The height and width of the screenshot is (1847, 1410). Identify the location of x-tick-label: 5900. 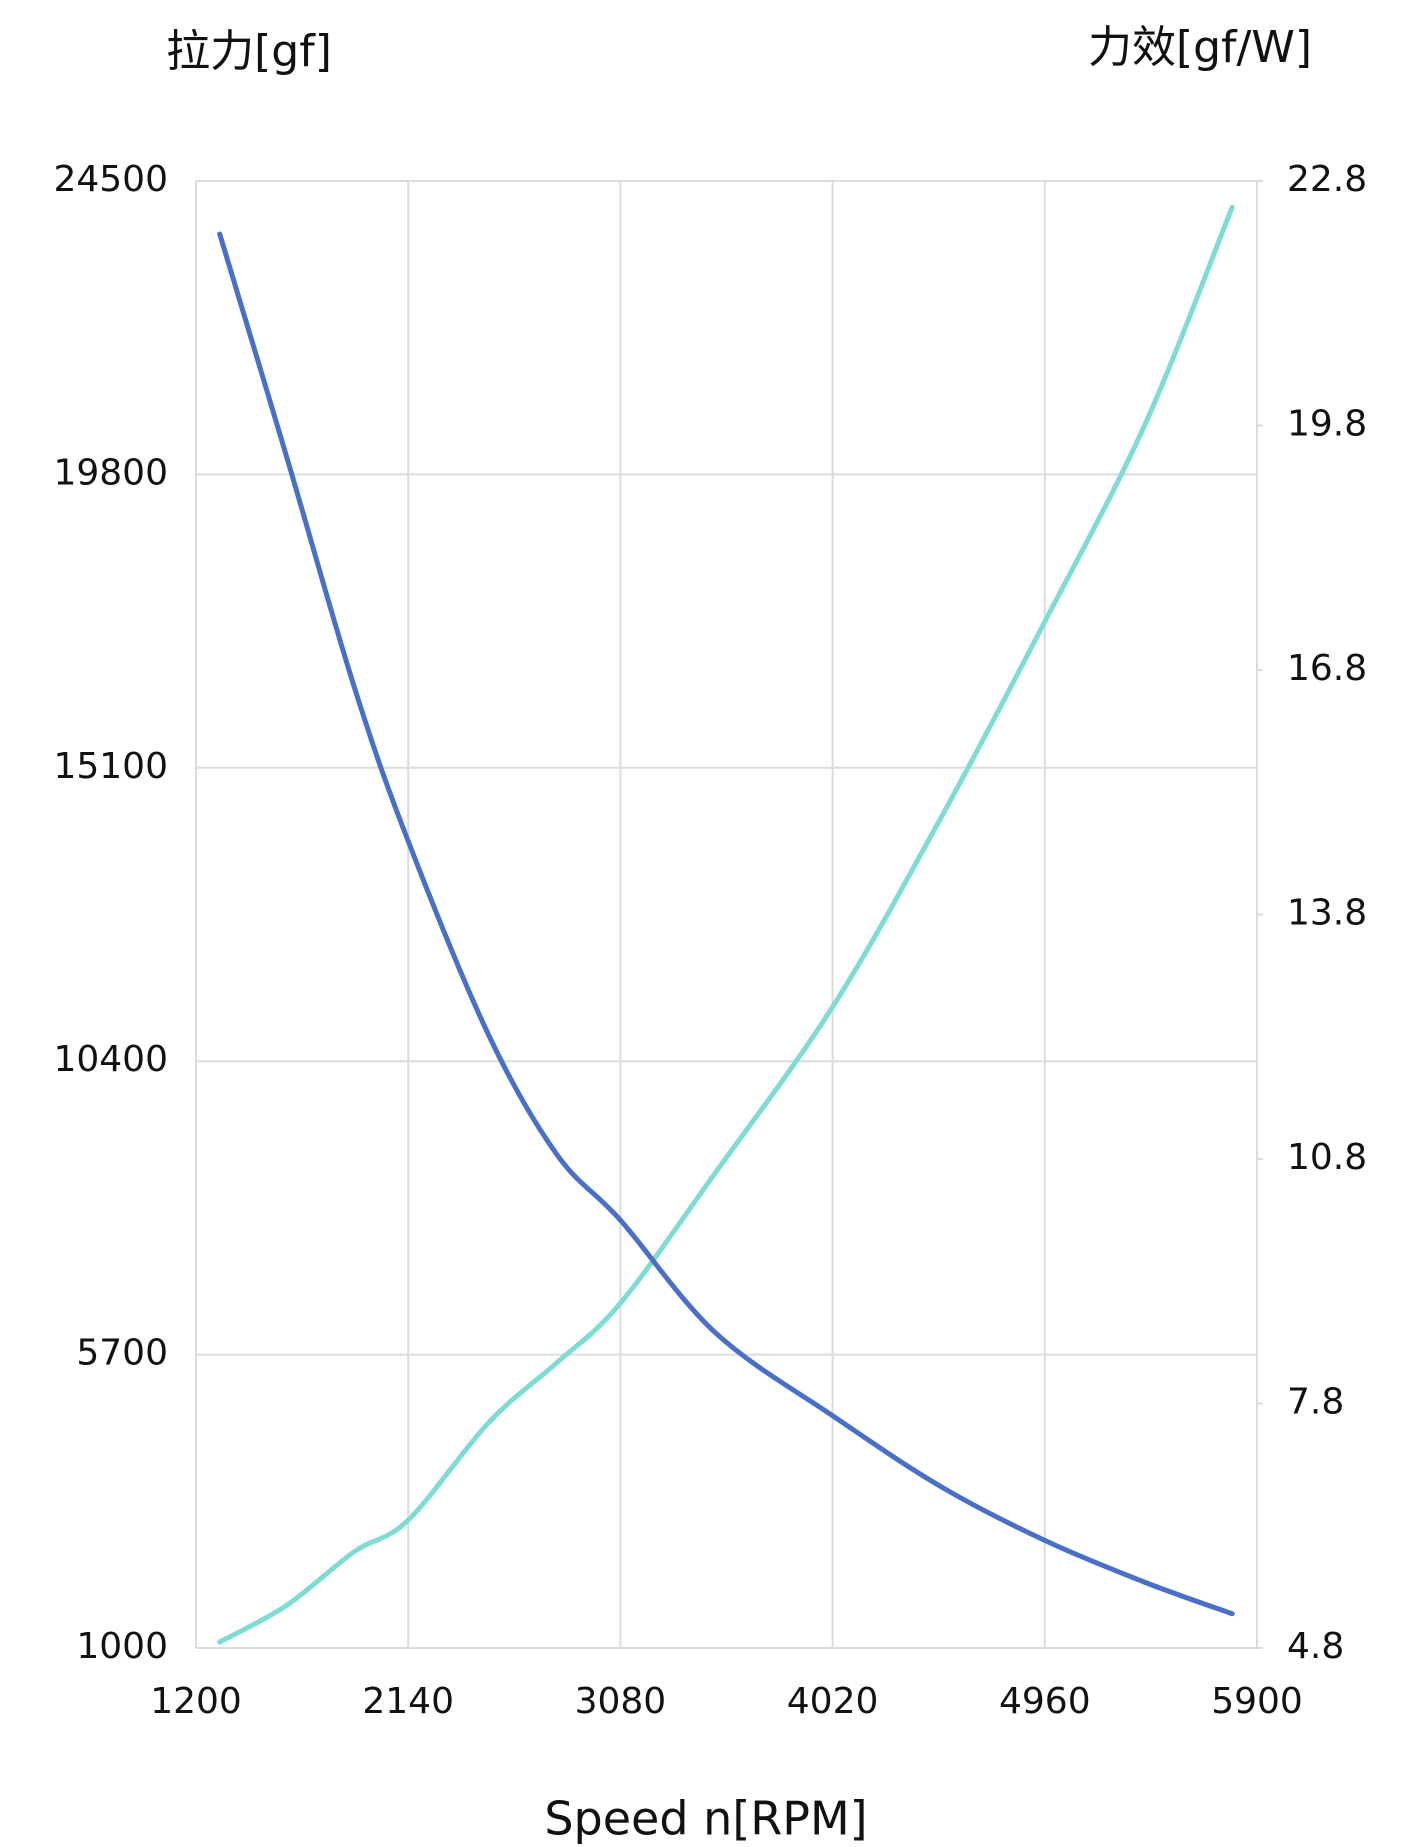
(1257, 1701).